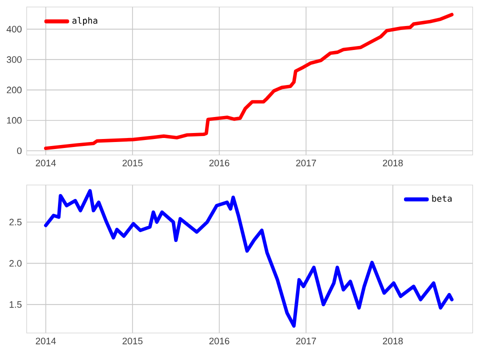  I want to click on y-tick-label: 300, so click(14, 59).